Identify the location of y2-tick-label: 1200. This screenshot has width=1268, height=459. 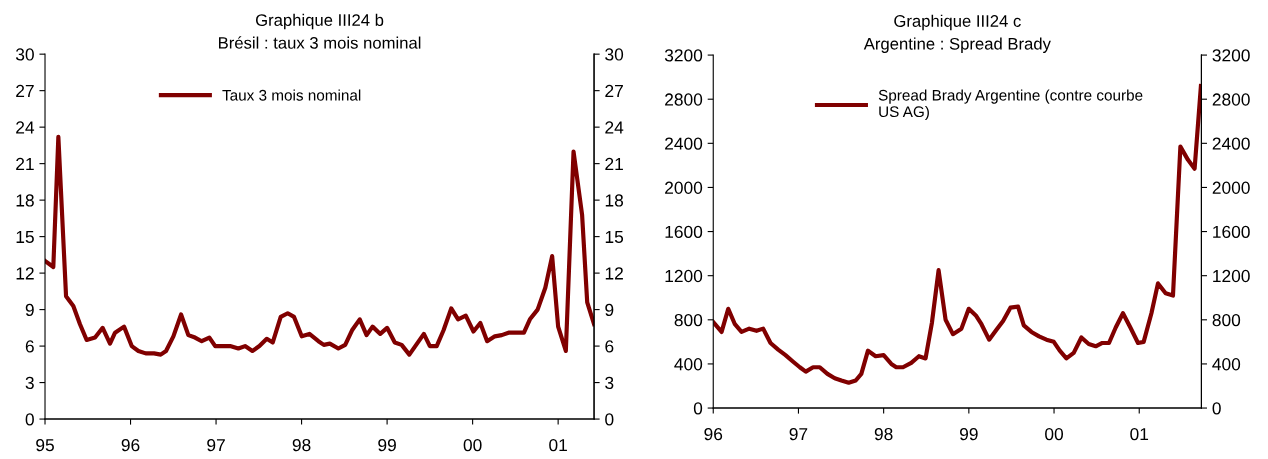
(1231, 276).